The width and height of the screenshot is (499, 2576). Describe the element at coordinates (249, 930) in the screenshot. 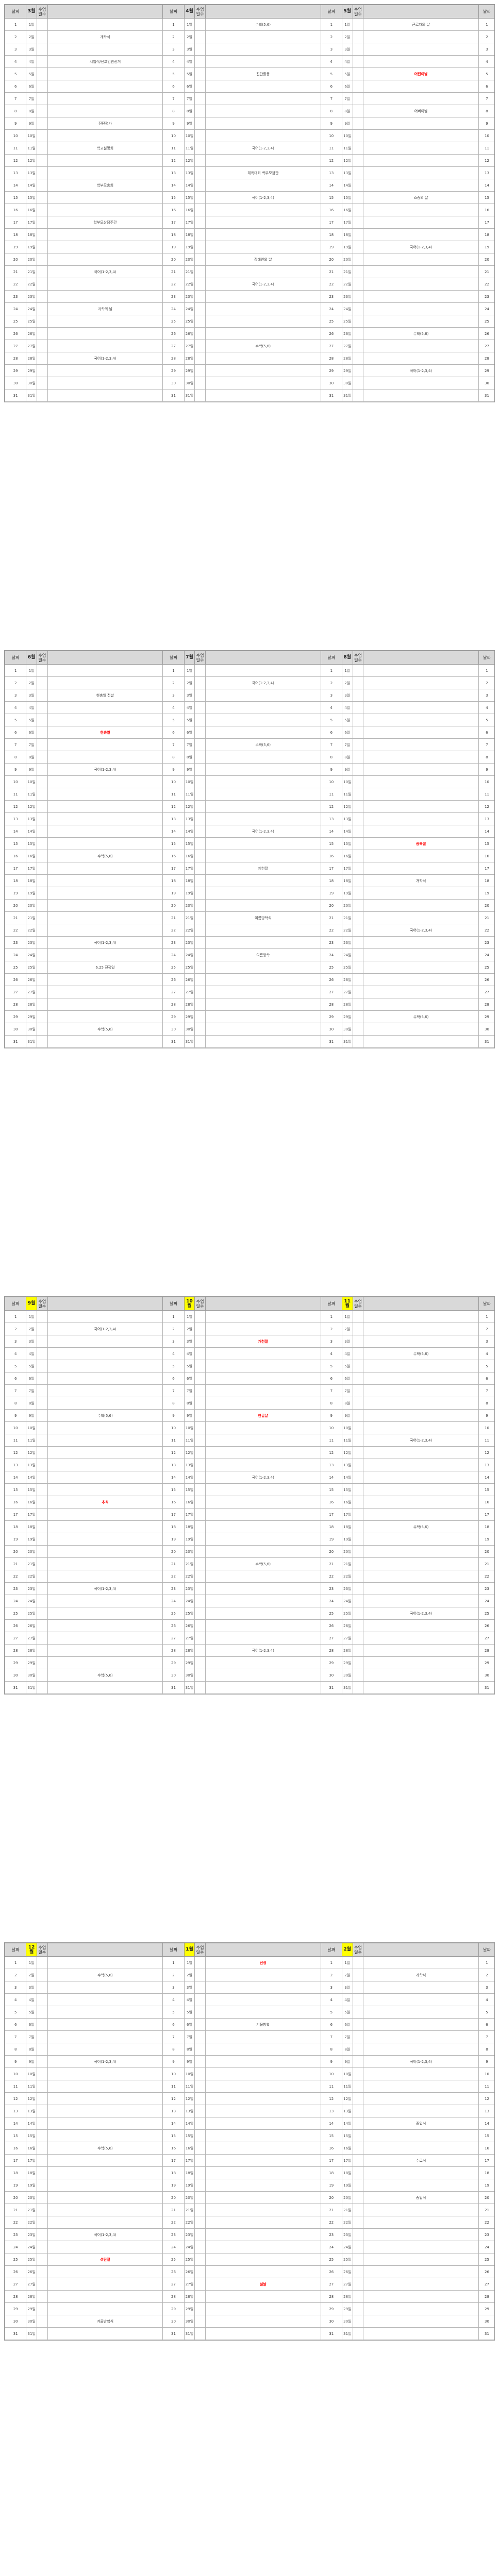

I see `table-row: 22 22일 22 22일 22 22일 국어(1-2,3,4) 22` at that location.